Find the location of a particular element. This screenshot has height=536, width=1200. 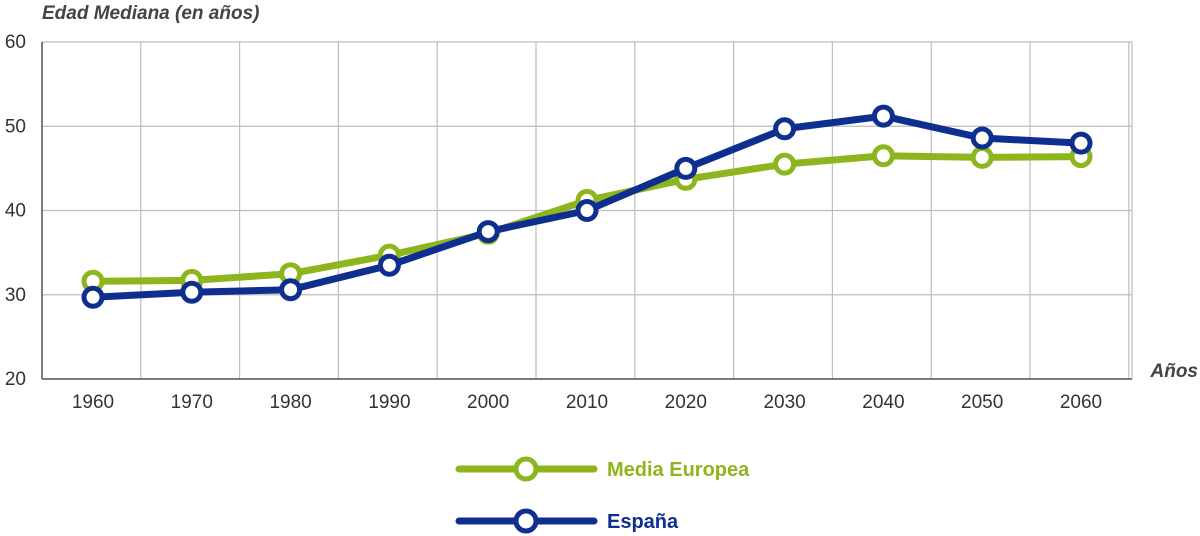

x-tick-label: 2000 is located at coordinates (488, 402).